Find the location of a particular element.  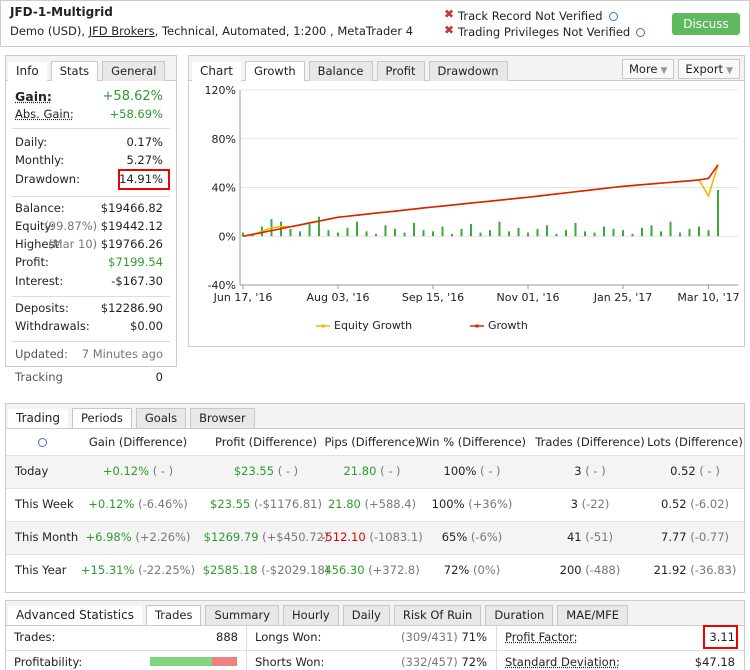

menu-bar: More ▼ Export ▼ is located at coordinates (680, 69).